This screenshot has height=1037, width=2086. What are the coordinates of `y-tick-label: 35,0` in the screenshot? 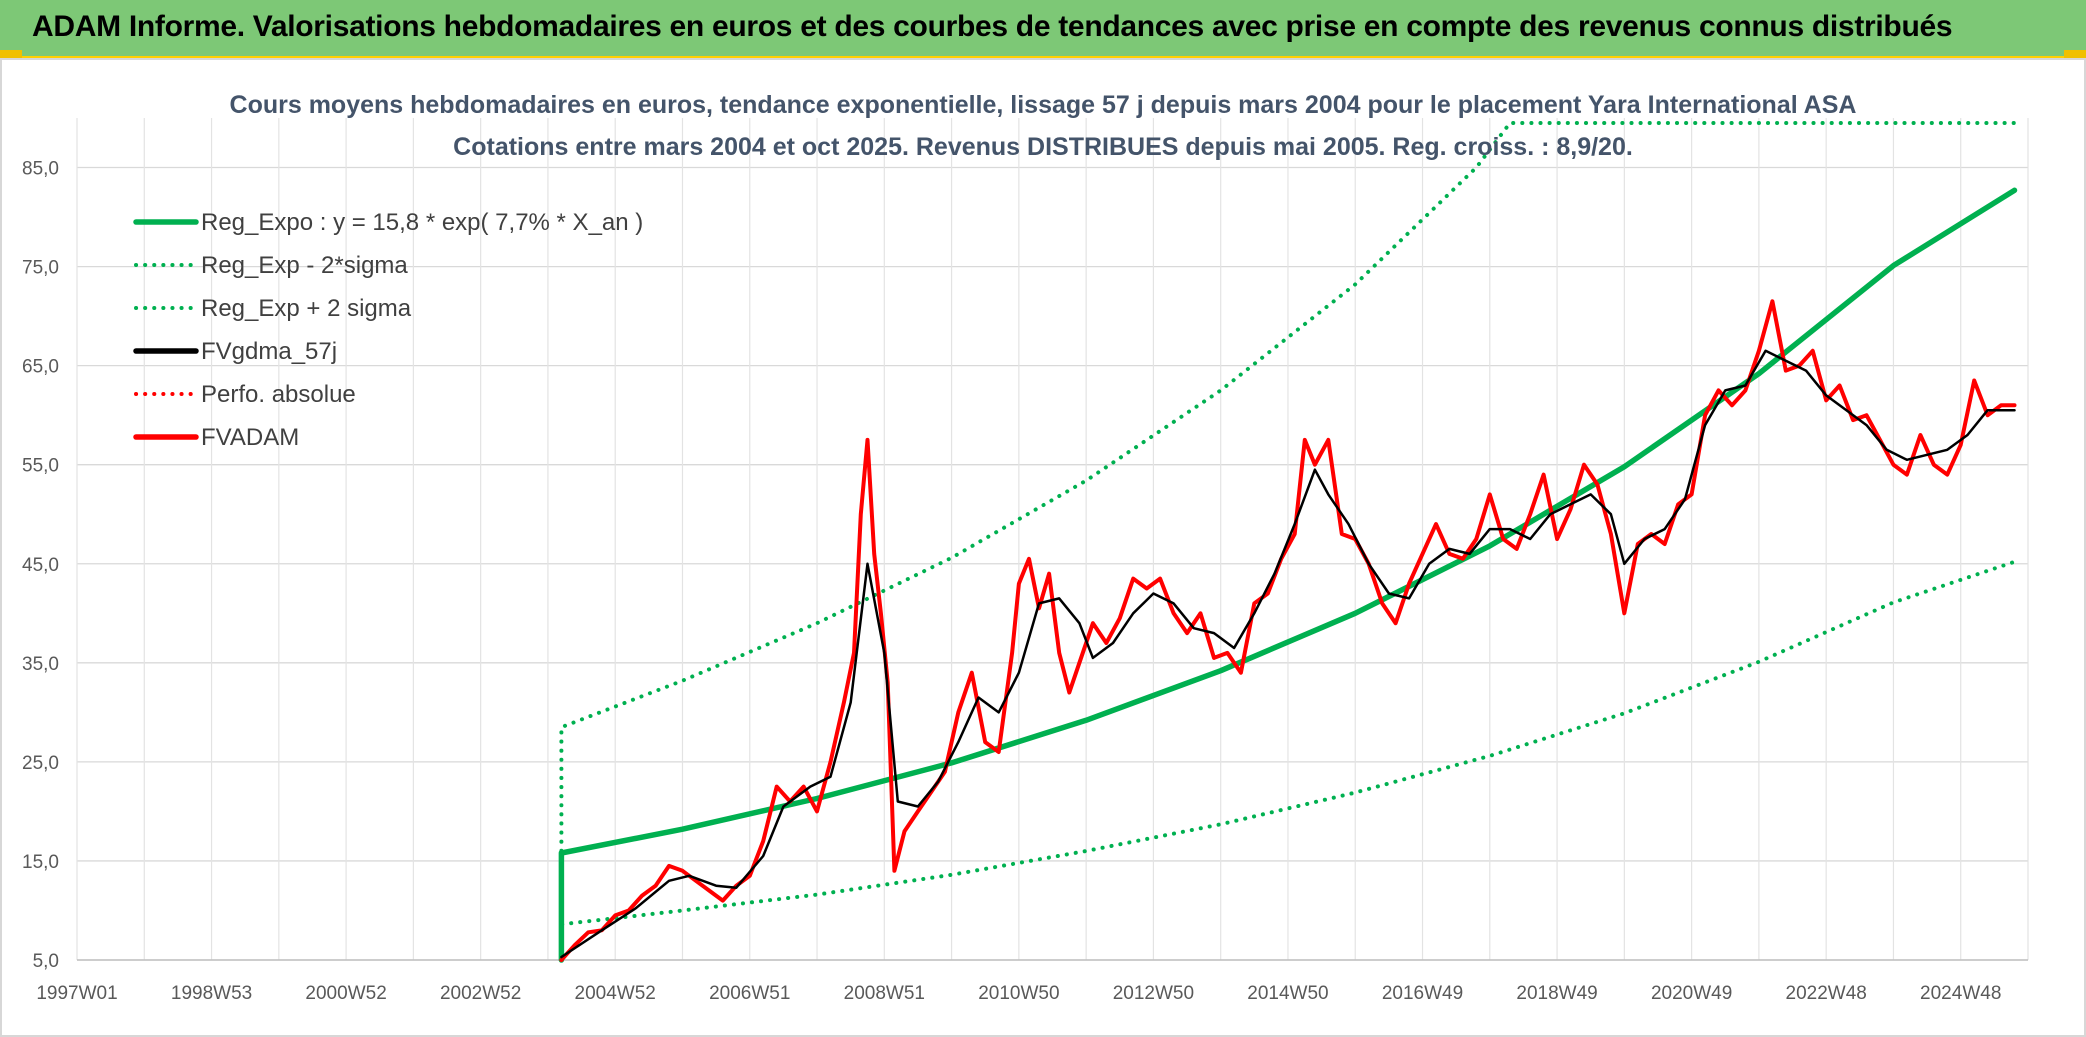 It's located at (40, 664).